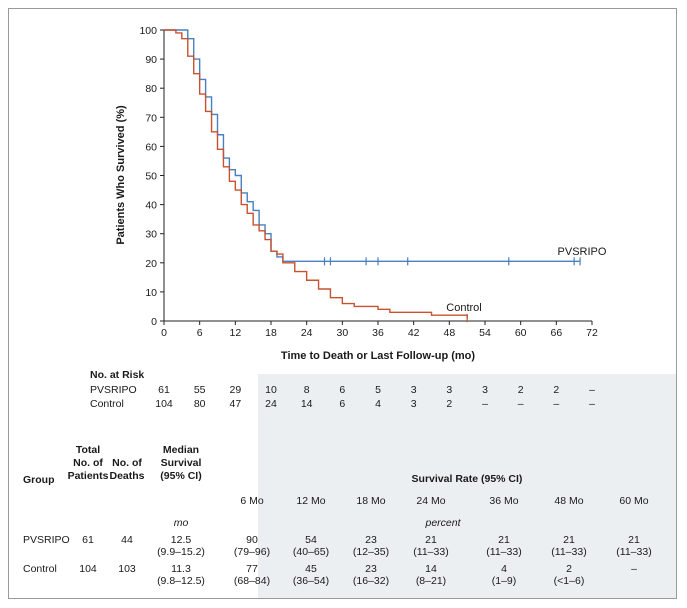  Describe the element at coordinates (634, 569) in the screenshot. I see `row-rate: –` at that location.